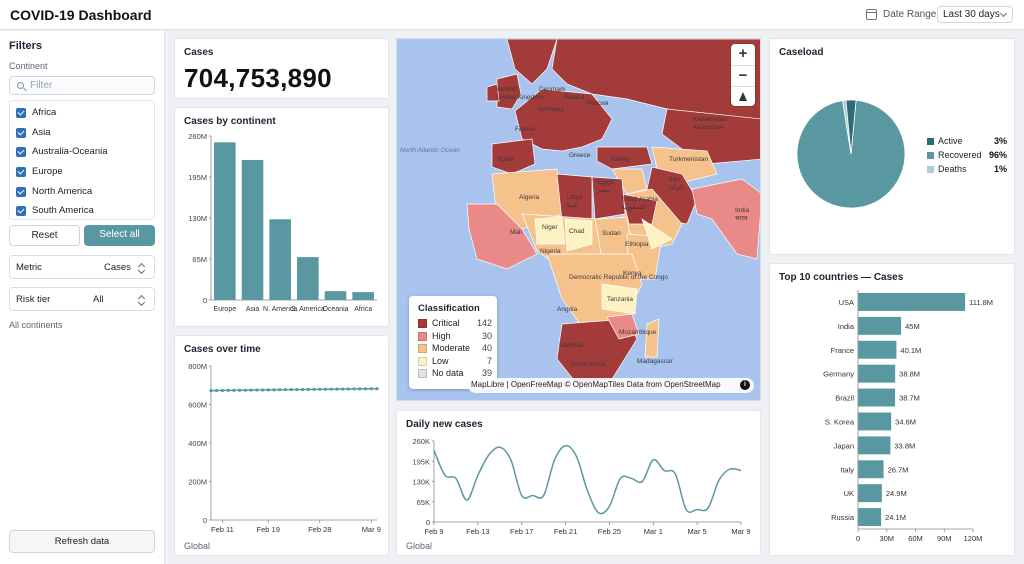 The image size is (1024, 564). What do you see at coordinates (82, 299) in the screenshot?
I see `risk-tier-select: Risk tier All` at bounding box center [82, 299].